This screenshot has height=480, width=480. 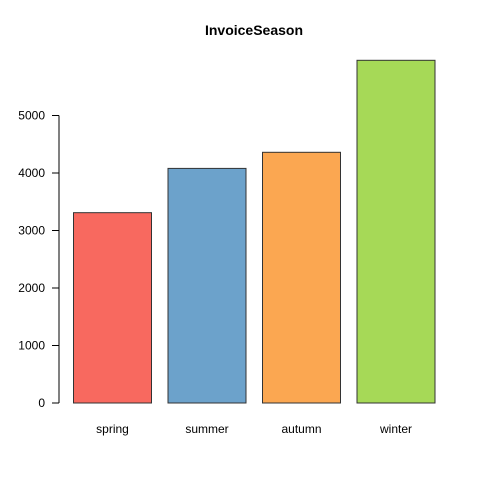 I want to click on x-category-label: summer, so click(x=206, y=429).